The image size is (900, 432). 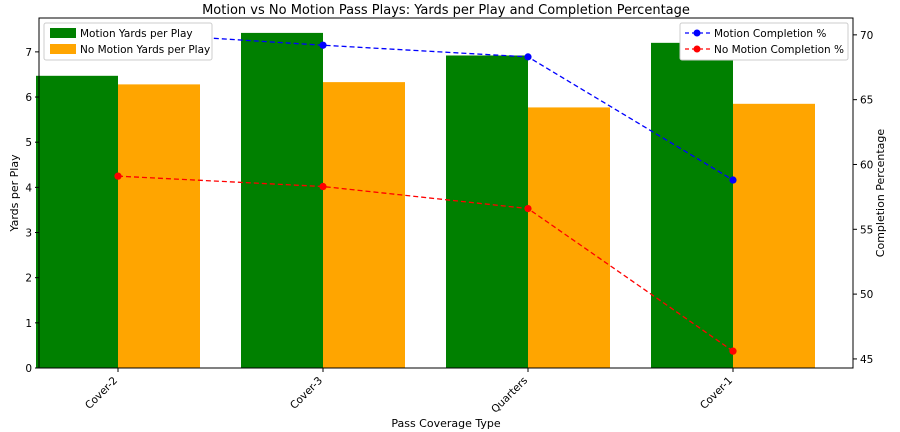 I want to click on bar-legend-swatch-no-motion, so click(x=63, y=49).